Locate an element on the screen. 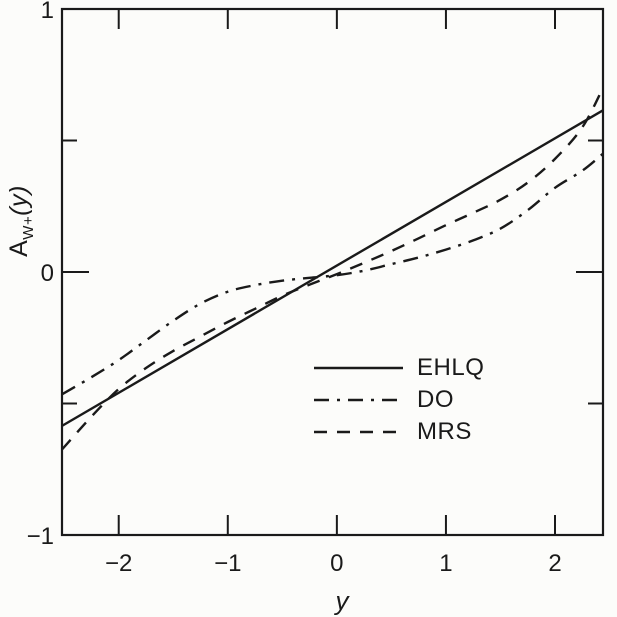 This screenshot has height=617, width=617. legend: EHLQ DO MRS is located at coordinates (398, 400).